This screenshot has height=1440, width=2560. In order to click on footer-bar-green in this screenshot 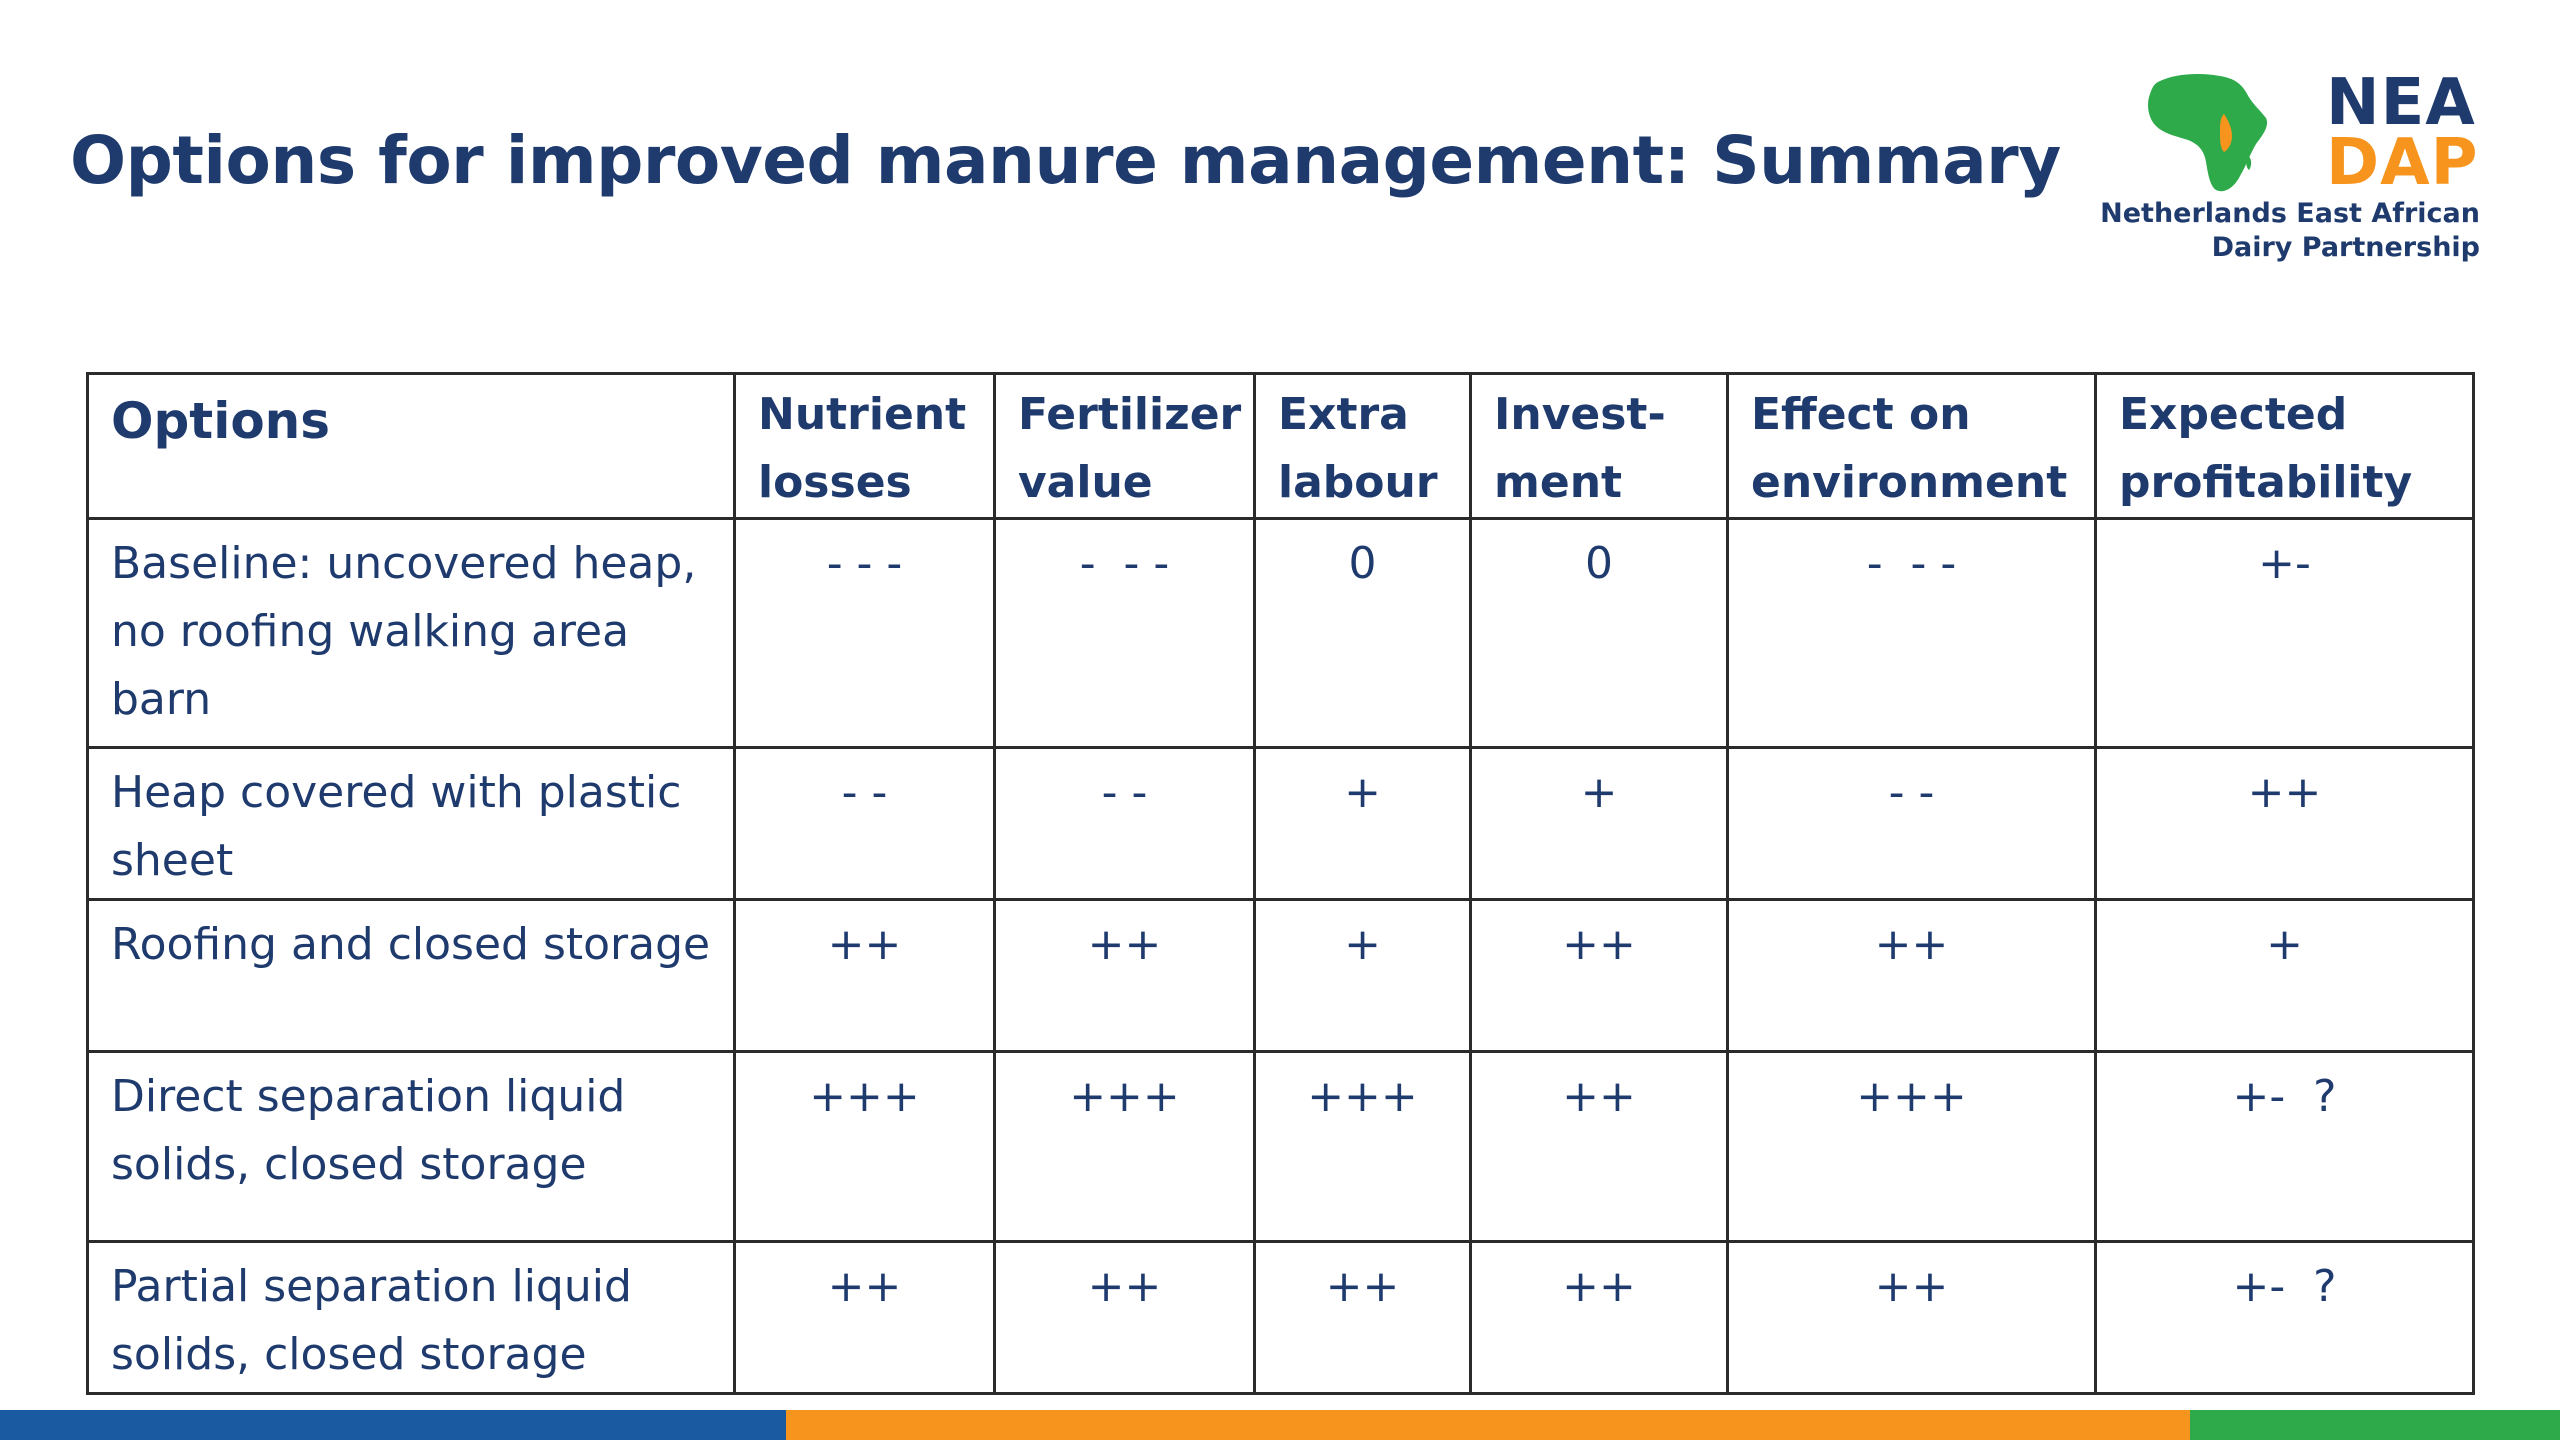, I will do `click(2375, 1425)`.